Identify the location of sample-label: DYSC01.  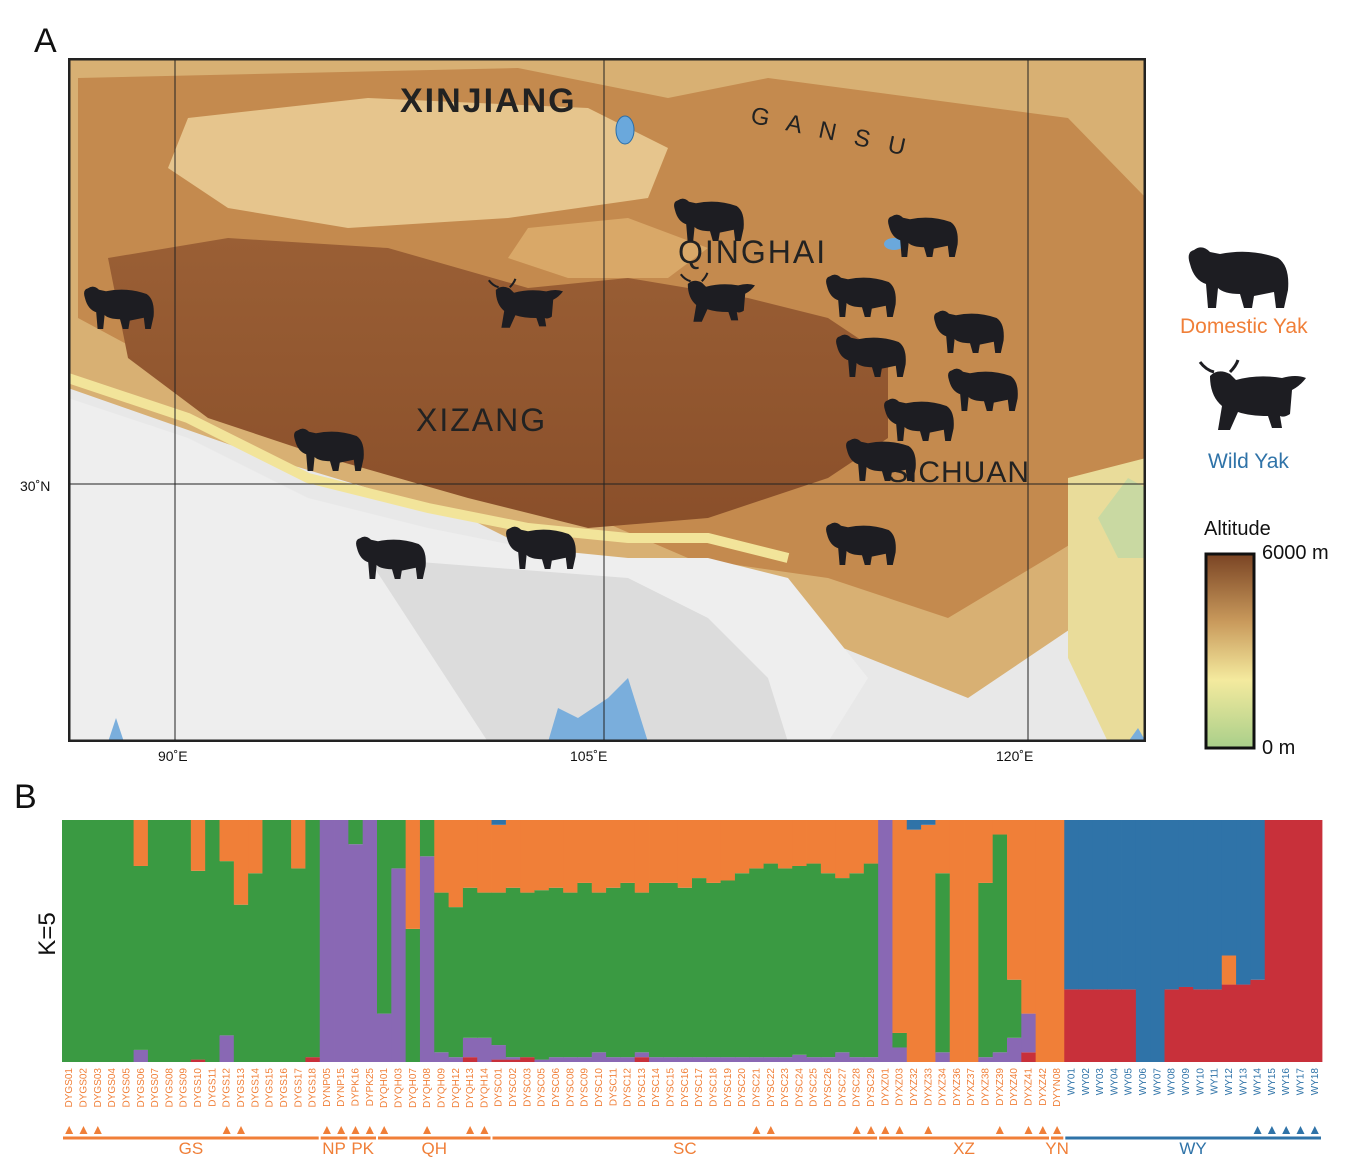
(499, 1087).